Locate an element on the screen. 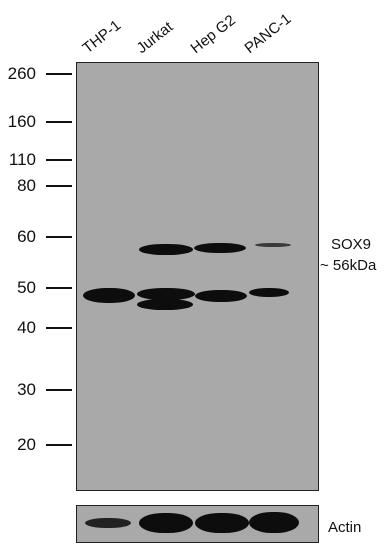 This screenshot has width=391, height=548. marker-label: 260 is located at coordinates (21, 73).